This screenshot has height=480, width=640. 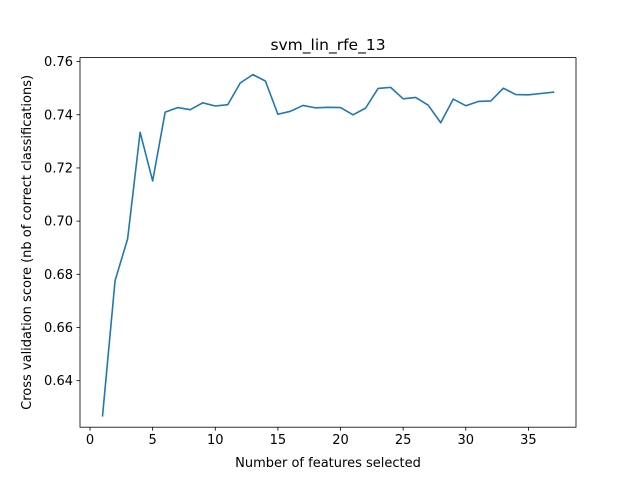 What do you see at coordinates (90, 440) in the screenshot?
I see `x-tick-label: 0` at bounding box center [90, 440].